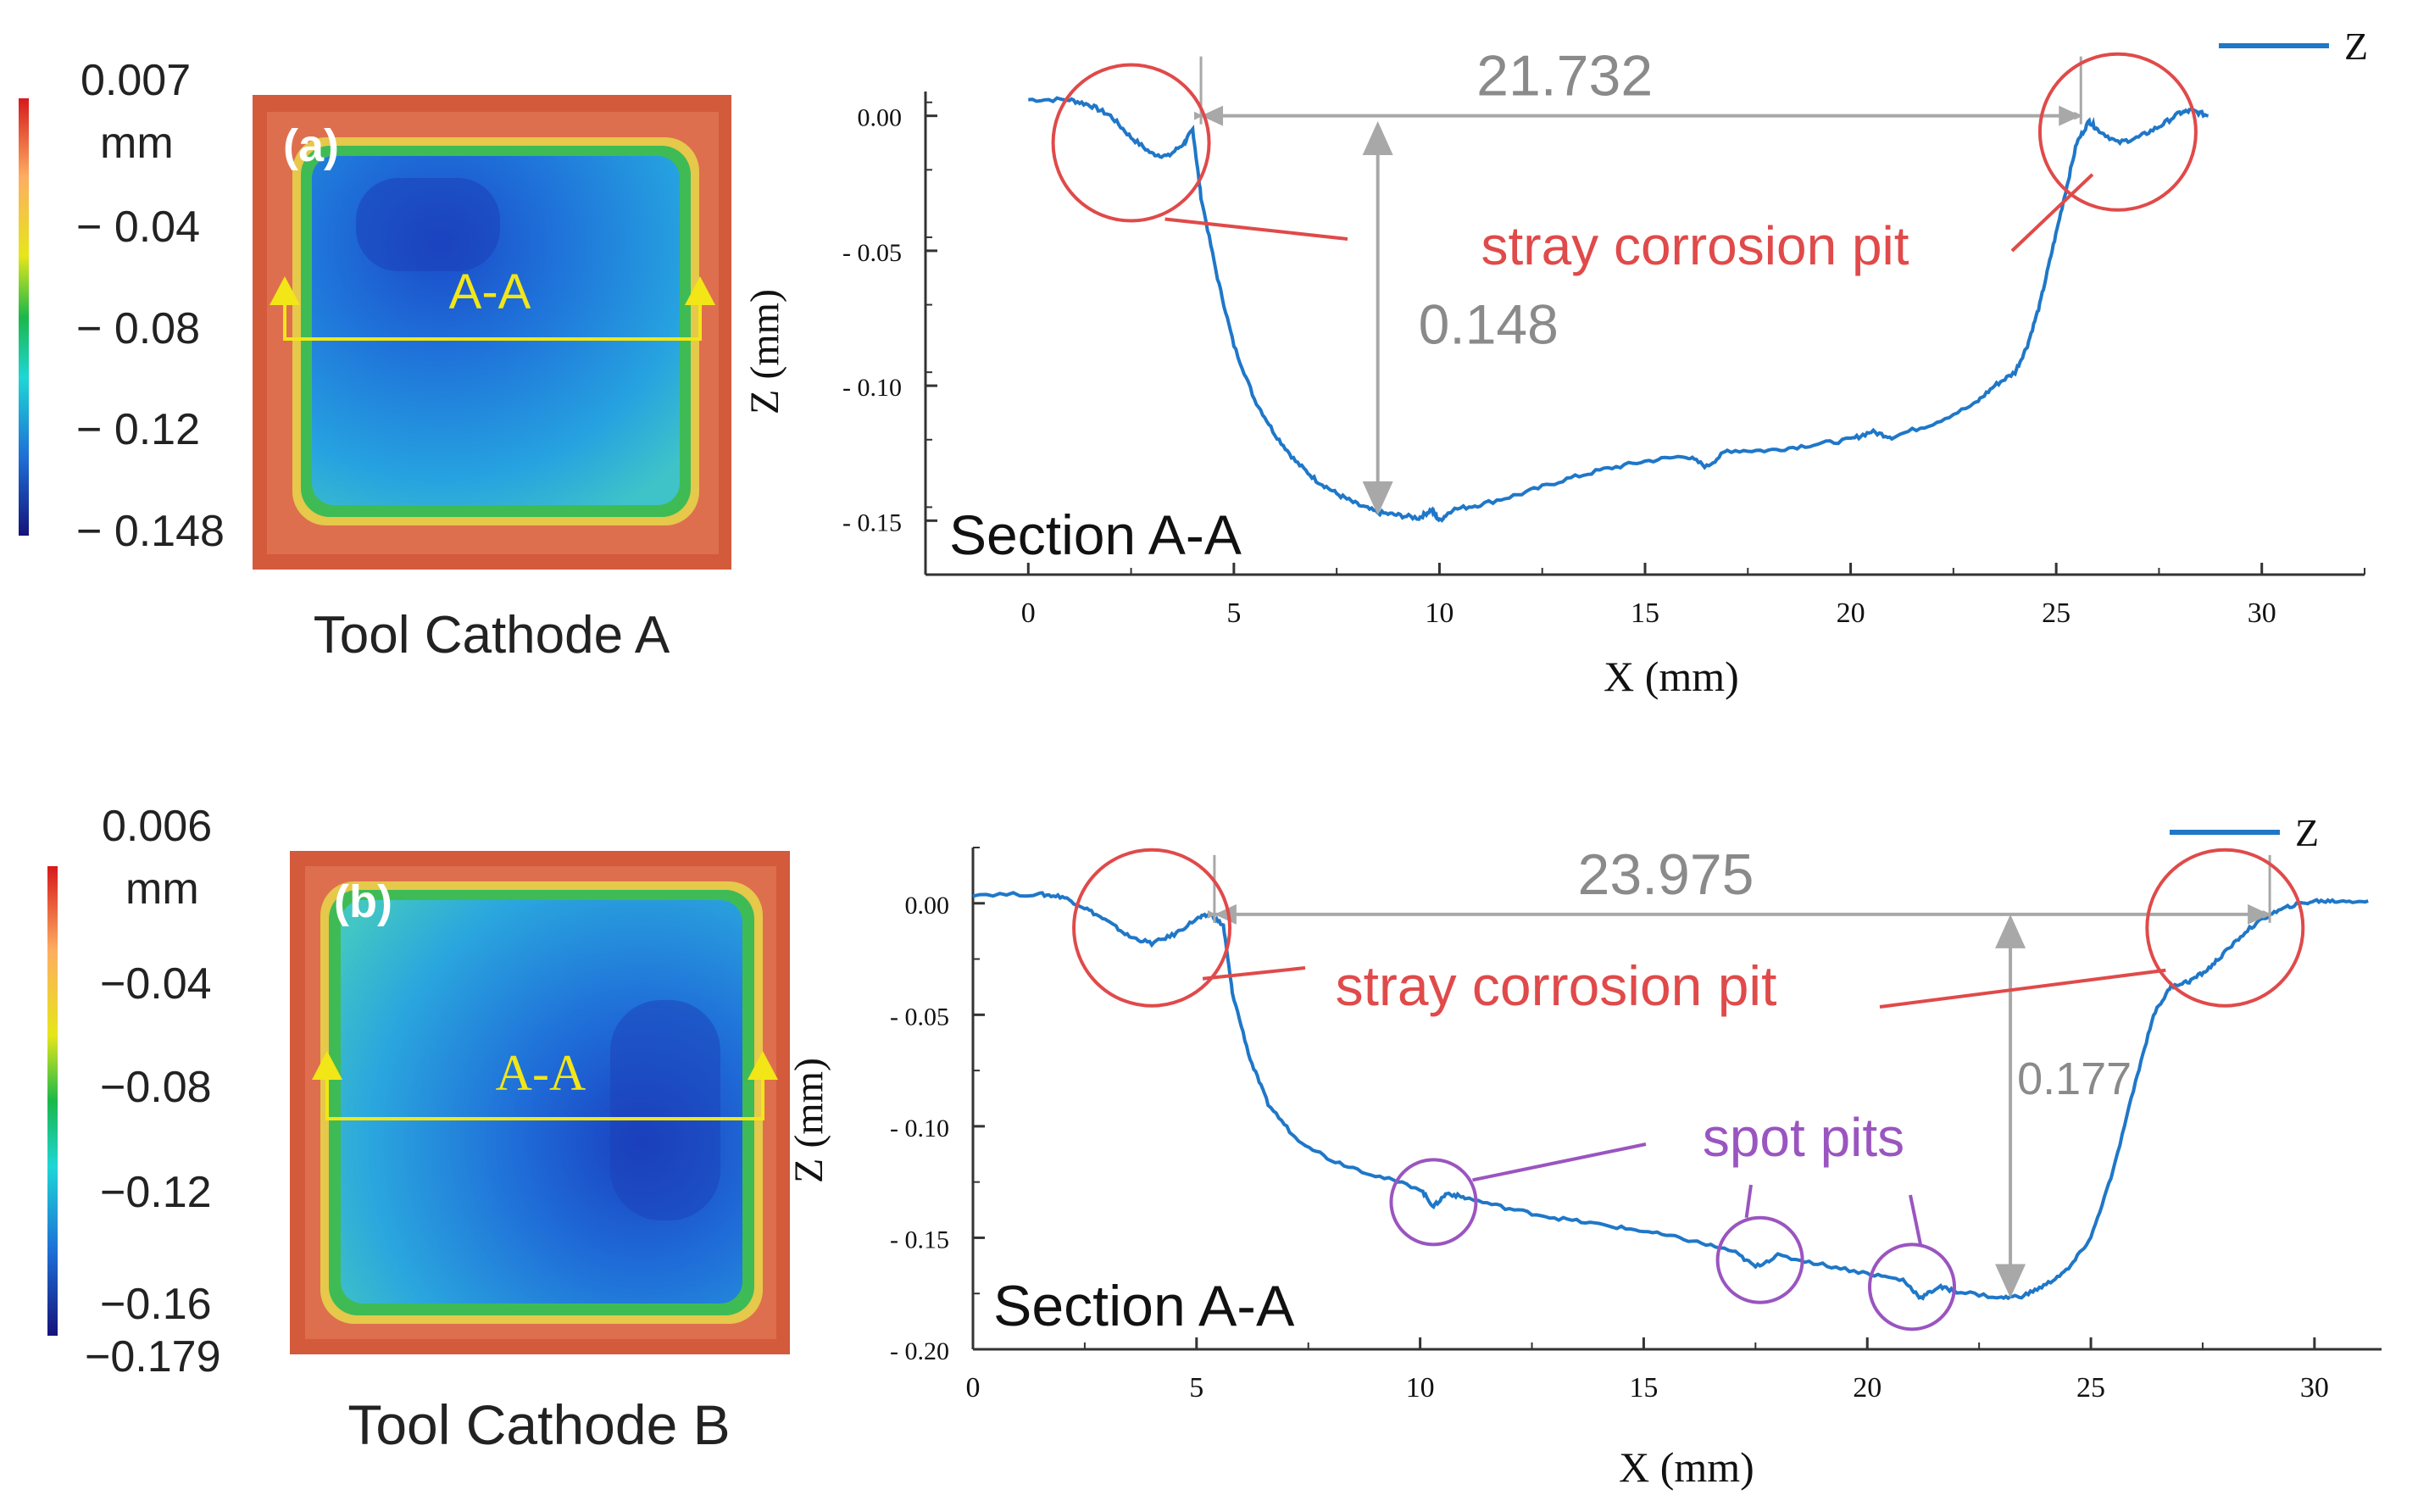  Describe the element at coordinates (919, 1351) in the screenshot. I see `y-tick-label: - 0.20` at that location.